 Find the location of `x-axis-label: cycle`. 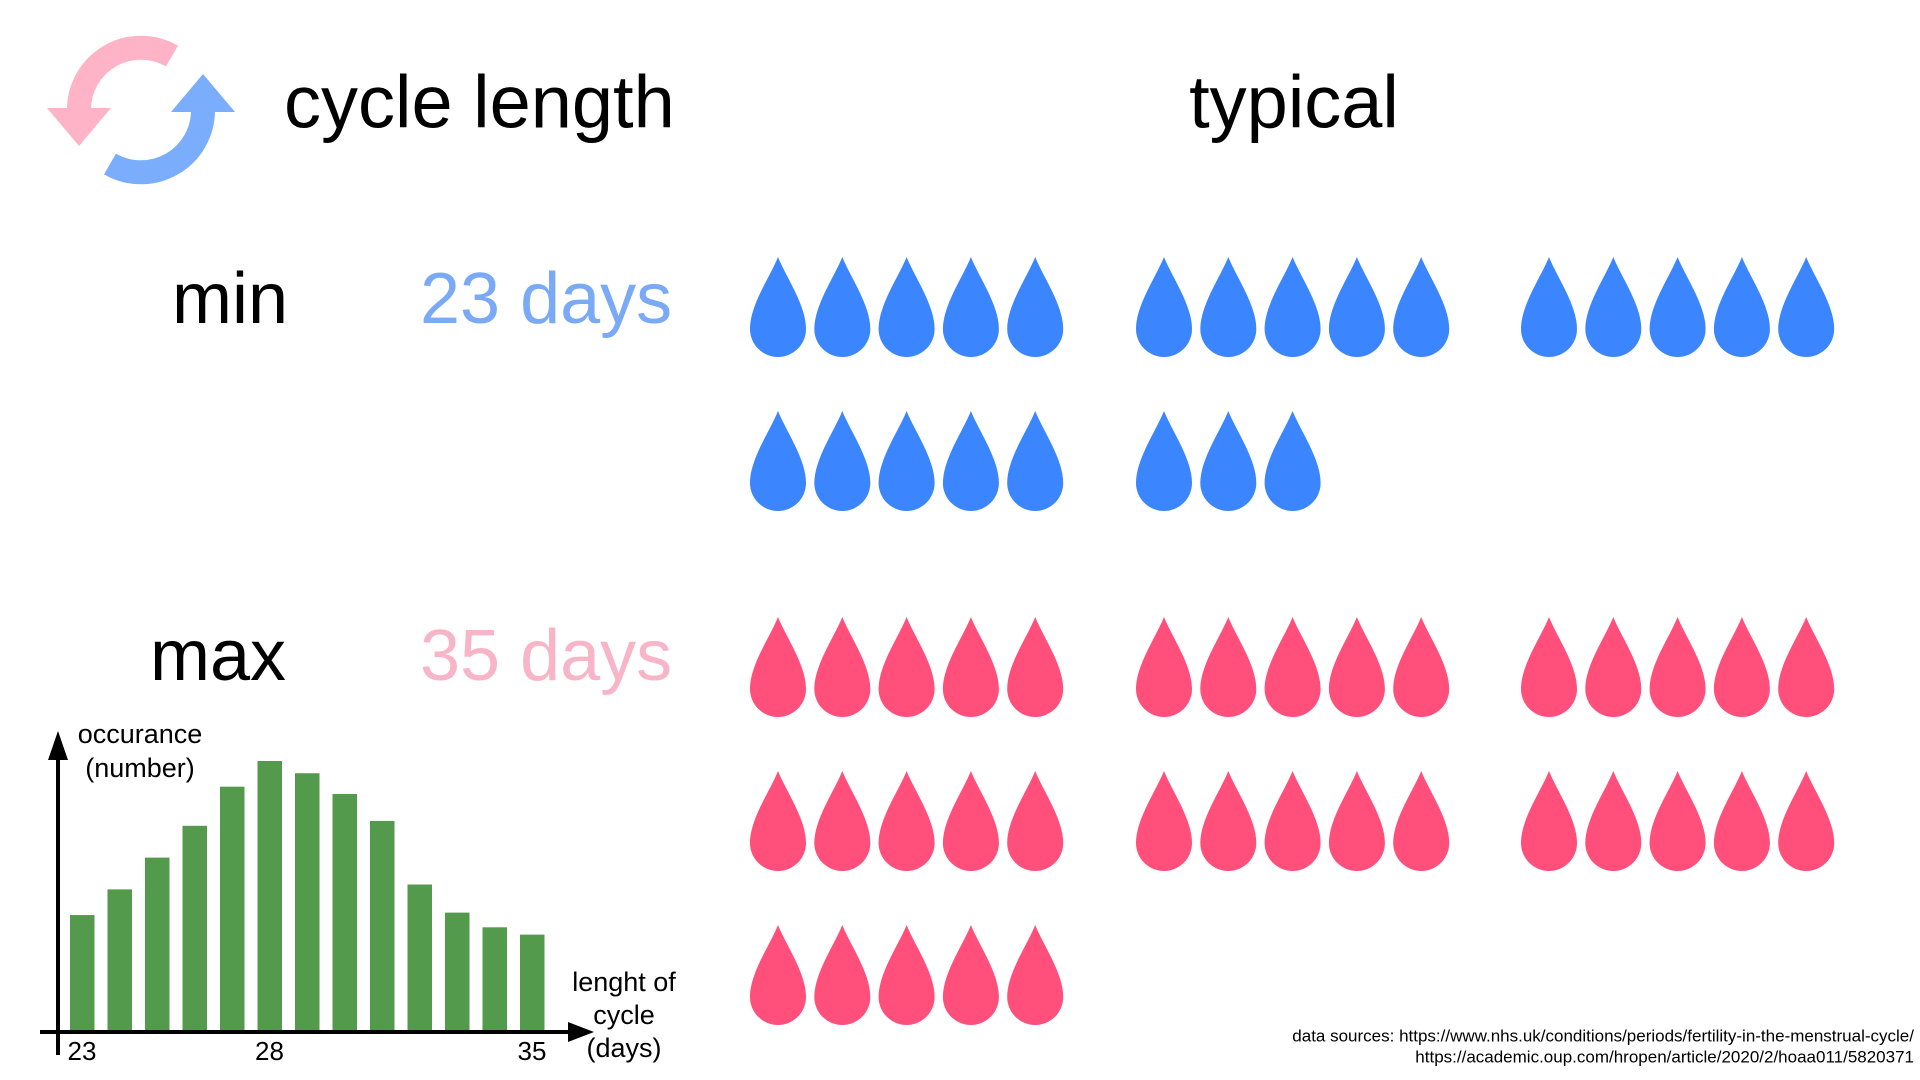

x-axis-label: cycle is located at coordinates (624, 1015).